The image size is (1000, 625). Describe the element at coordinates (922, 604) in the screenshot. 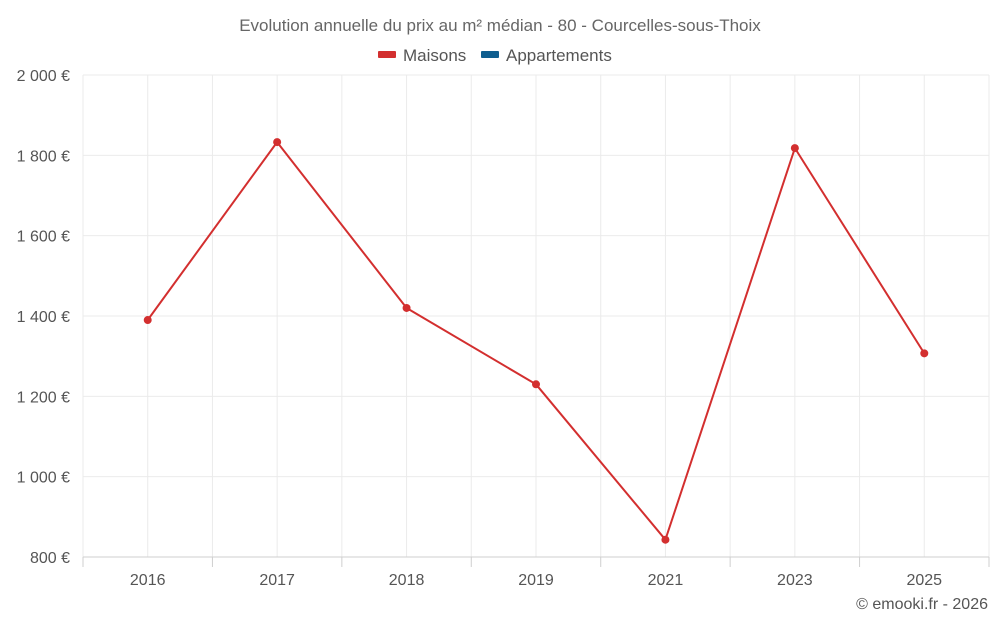

I see `credit-text: © emooki.fr - 2026` at that location.